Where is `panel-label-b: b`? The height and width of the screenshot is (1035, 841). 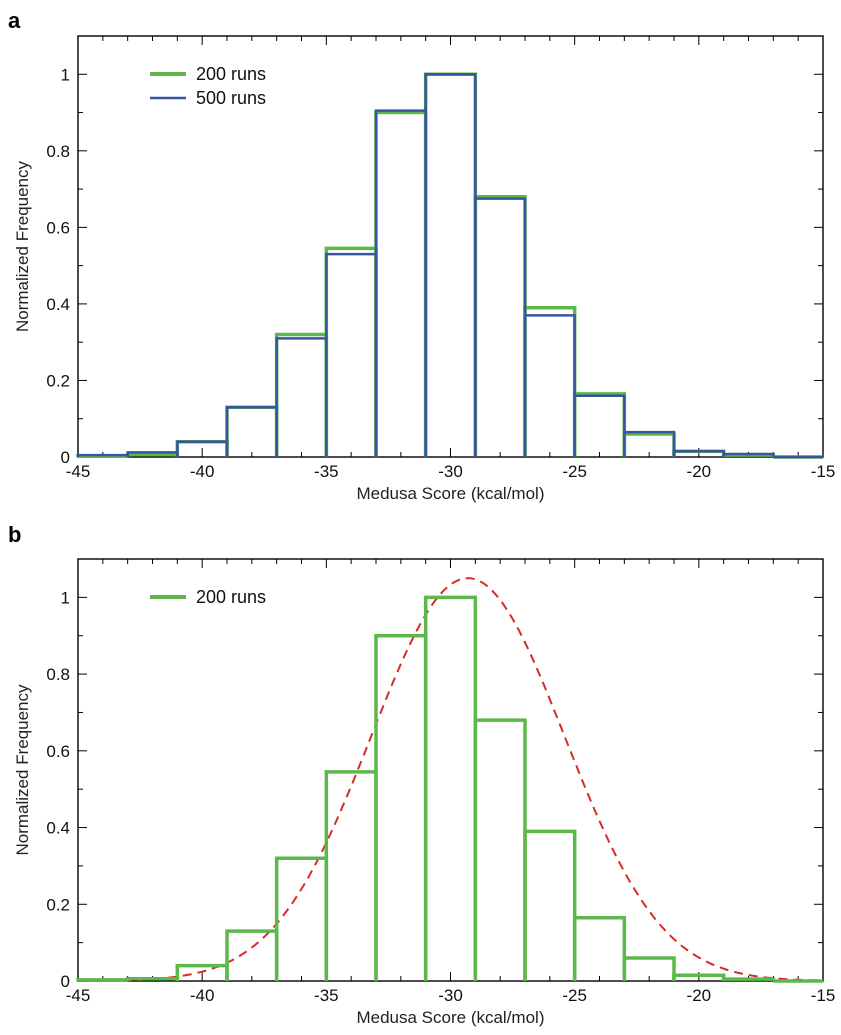 panel-label-b: b is located at coordinates (15, 534).